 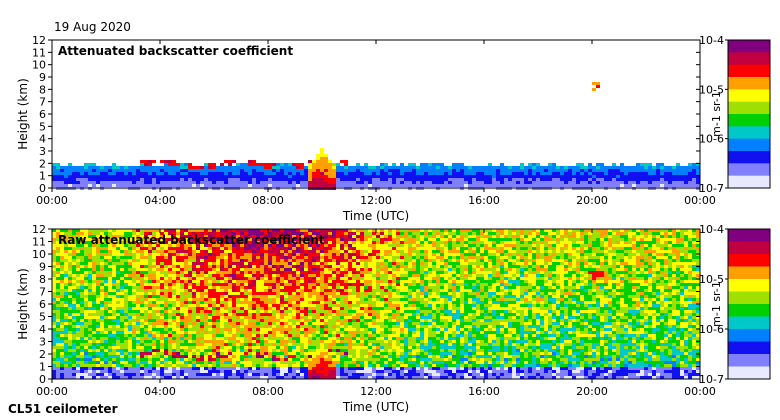 What do you see at coordinates (42, 114) in the screenshot?
I see `y-tick-label: 6` at bounding box center [42, 114].